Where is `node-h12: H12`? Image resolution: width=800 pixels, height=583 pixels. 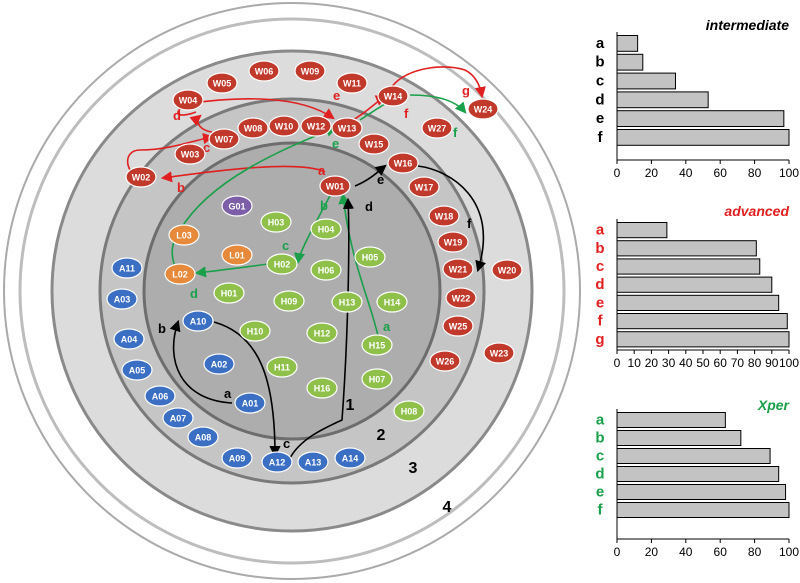 node-h12: H12 is located at coordinates (322, 333).